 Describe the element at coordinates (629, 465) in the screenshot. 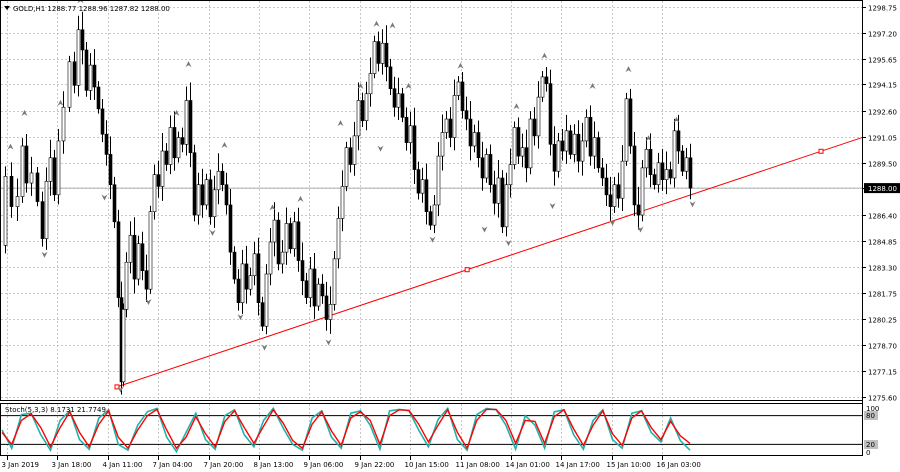

I see `time-tick-label: 15 Jan 10:00` at that location.